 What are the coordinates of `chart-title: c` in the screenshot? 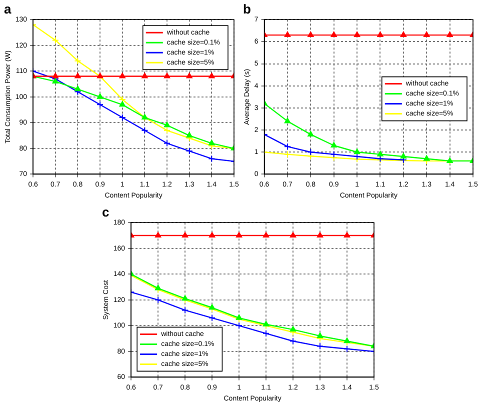 It's located at (106, 212).